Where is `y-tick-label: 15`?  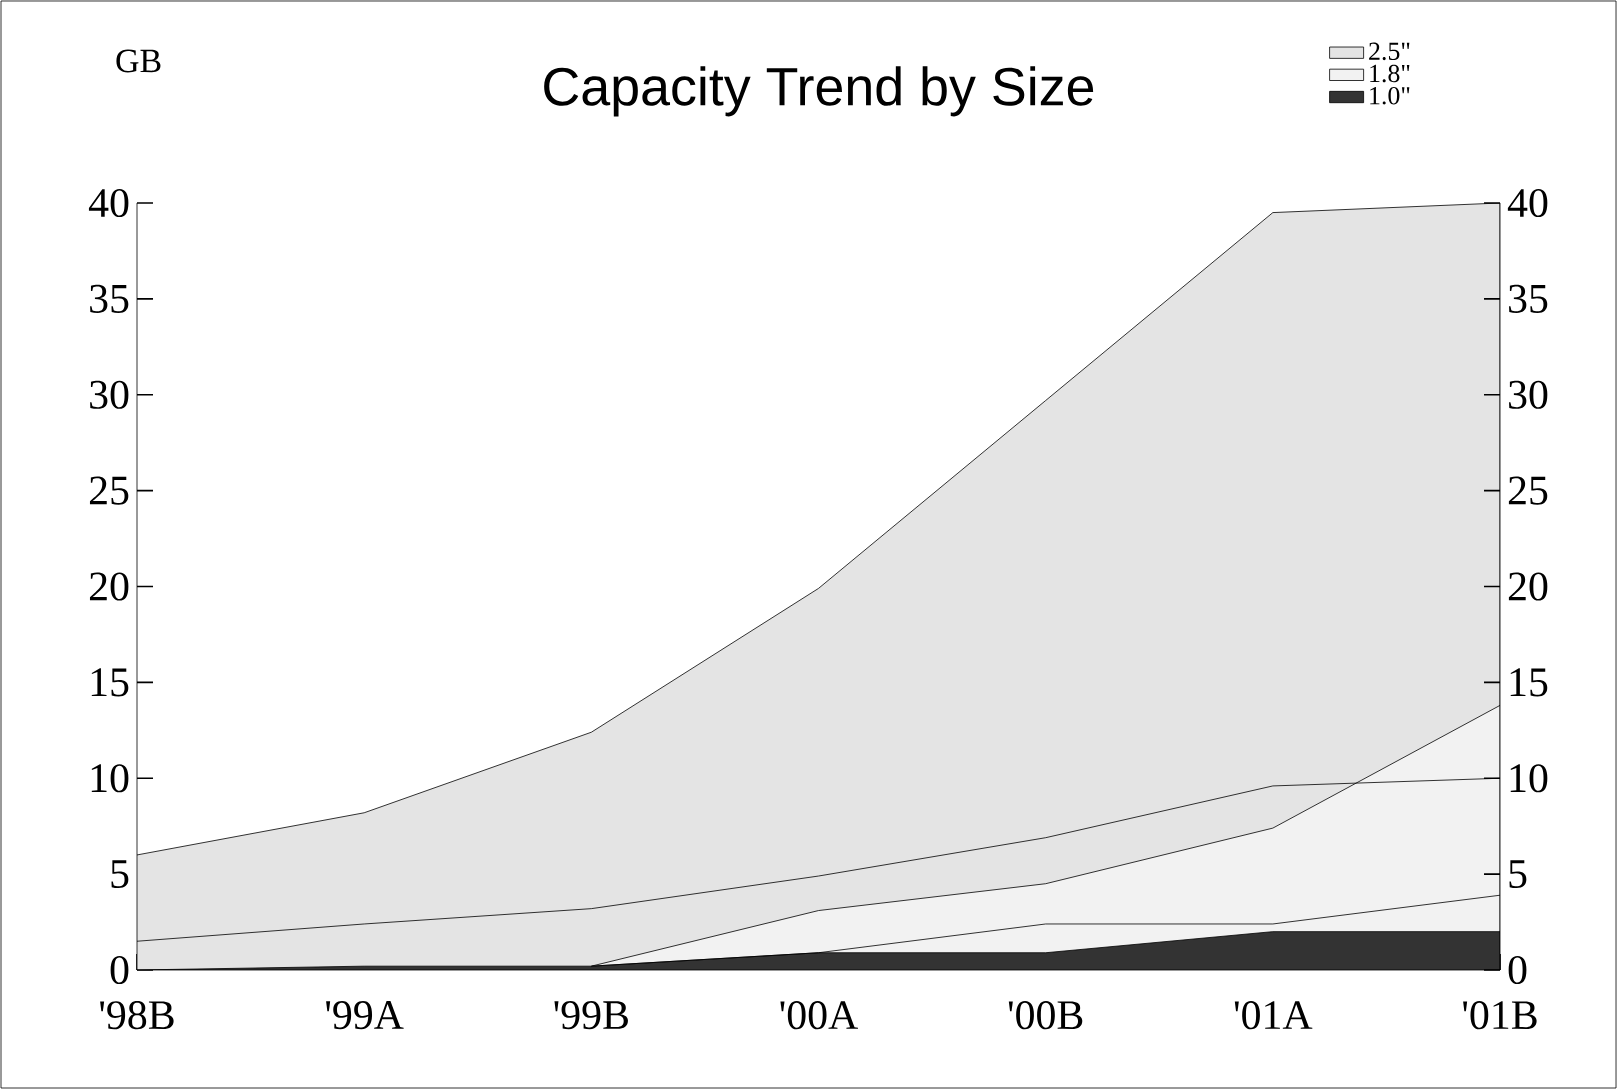
y-tick-label: 15 is located at coordinates (110, 682).